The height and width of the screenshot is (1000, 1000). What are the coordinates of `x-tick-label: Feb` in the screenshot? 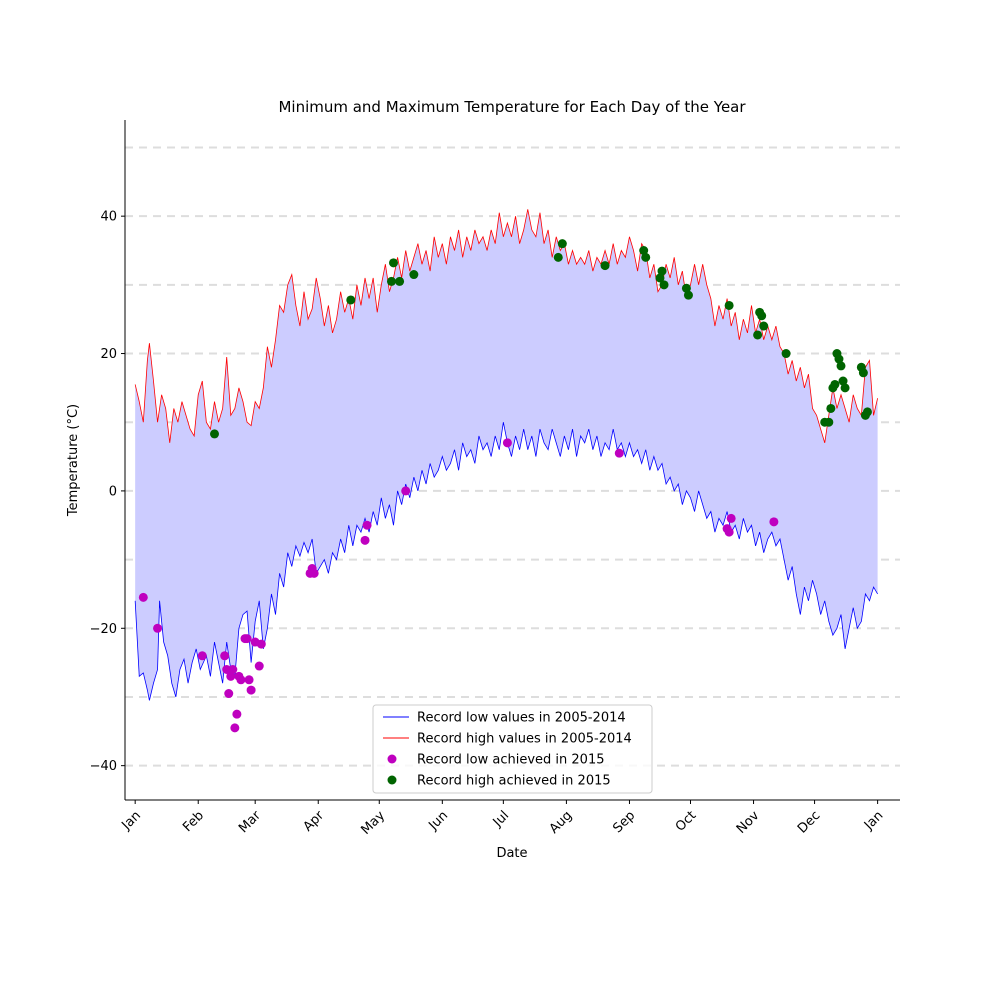 It's located at (193, 821).